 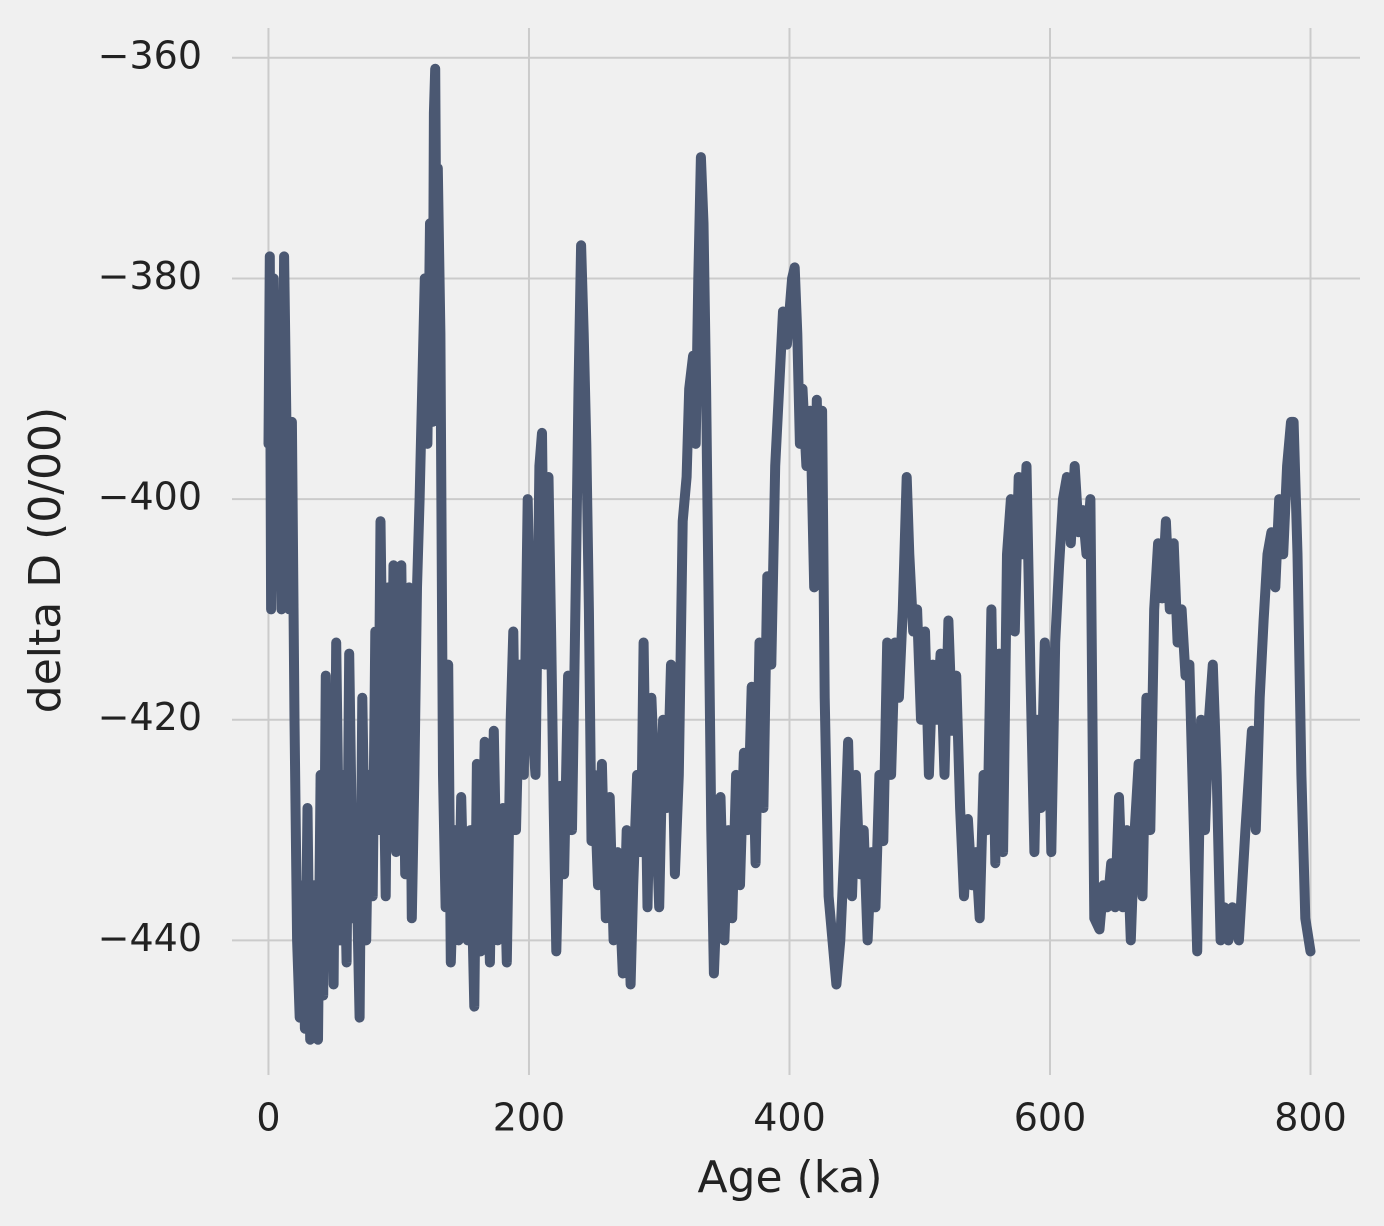 I want to click on y-tick-label: −380, so click(x=150, y=276).